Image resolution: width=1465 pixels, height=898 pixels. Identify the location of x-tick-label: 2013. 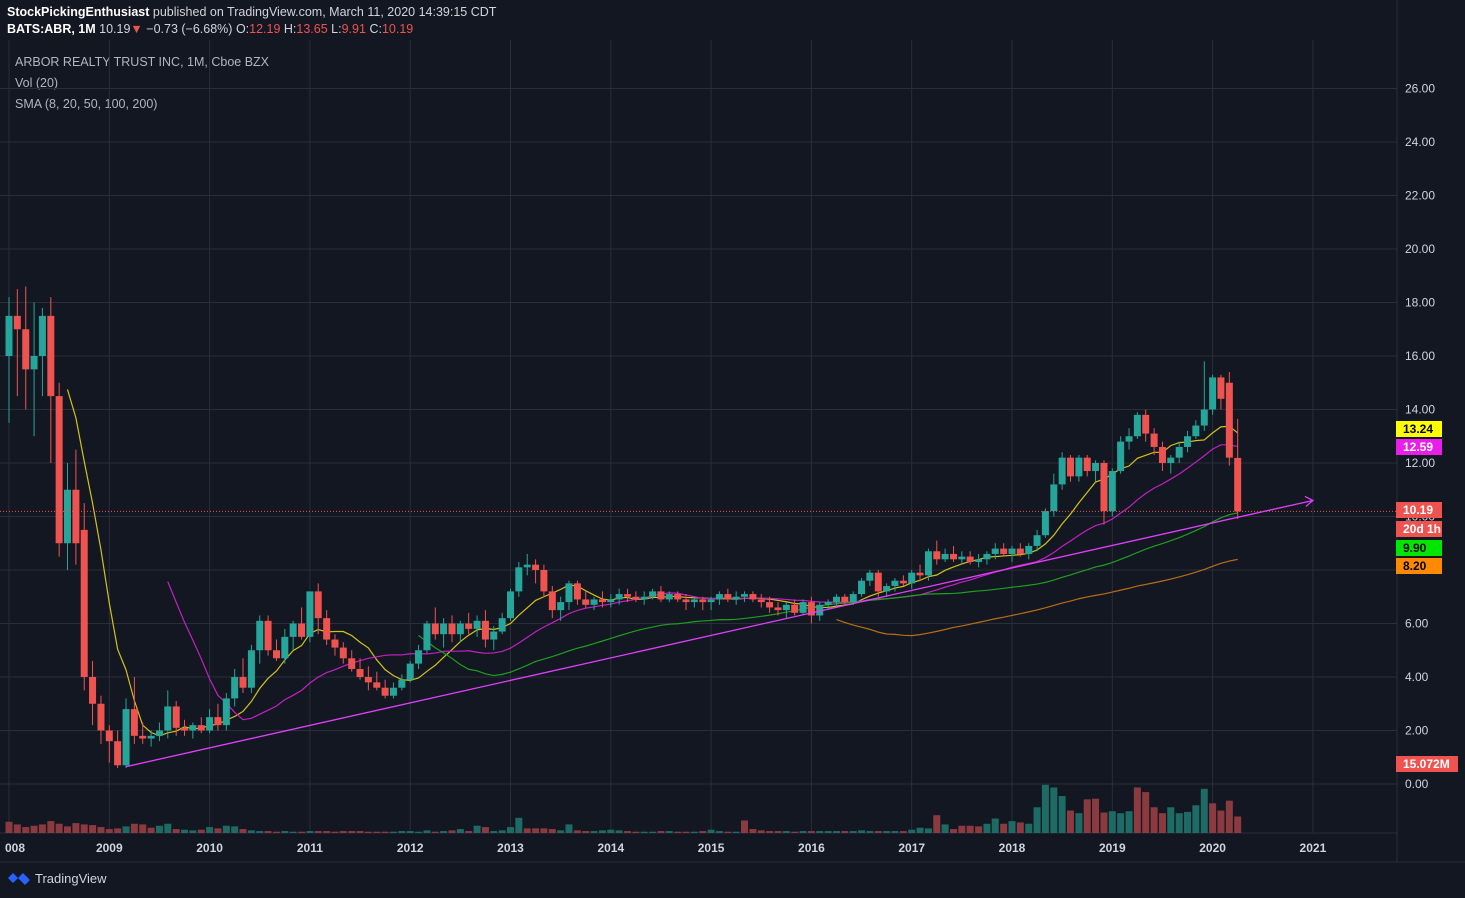
(510, 848).